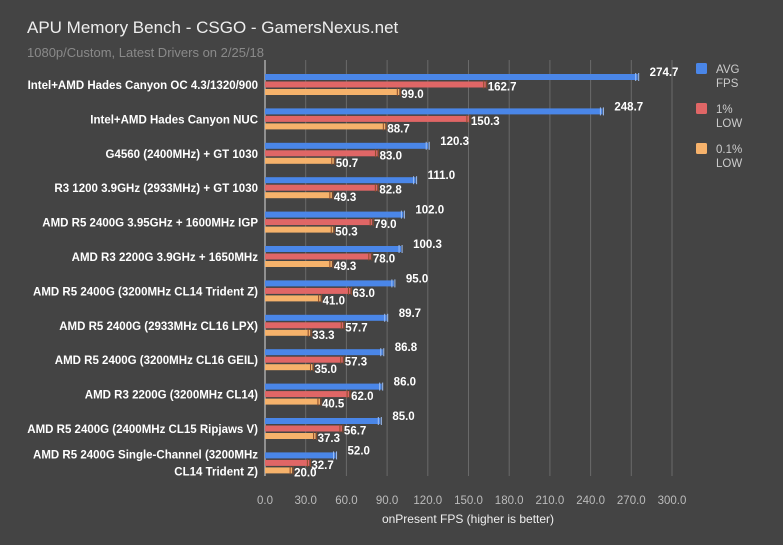 This screenshot has height=545, width=783. Describe the element at coordinates (158, 327) in the screenshot. I see `category-label: AMD R5 2400G (2933MHz CL16 LPX)` at that location.